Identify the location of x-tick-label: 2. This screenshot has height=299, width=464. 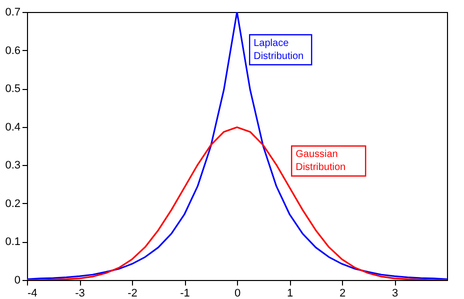
(342, 293).